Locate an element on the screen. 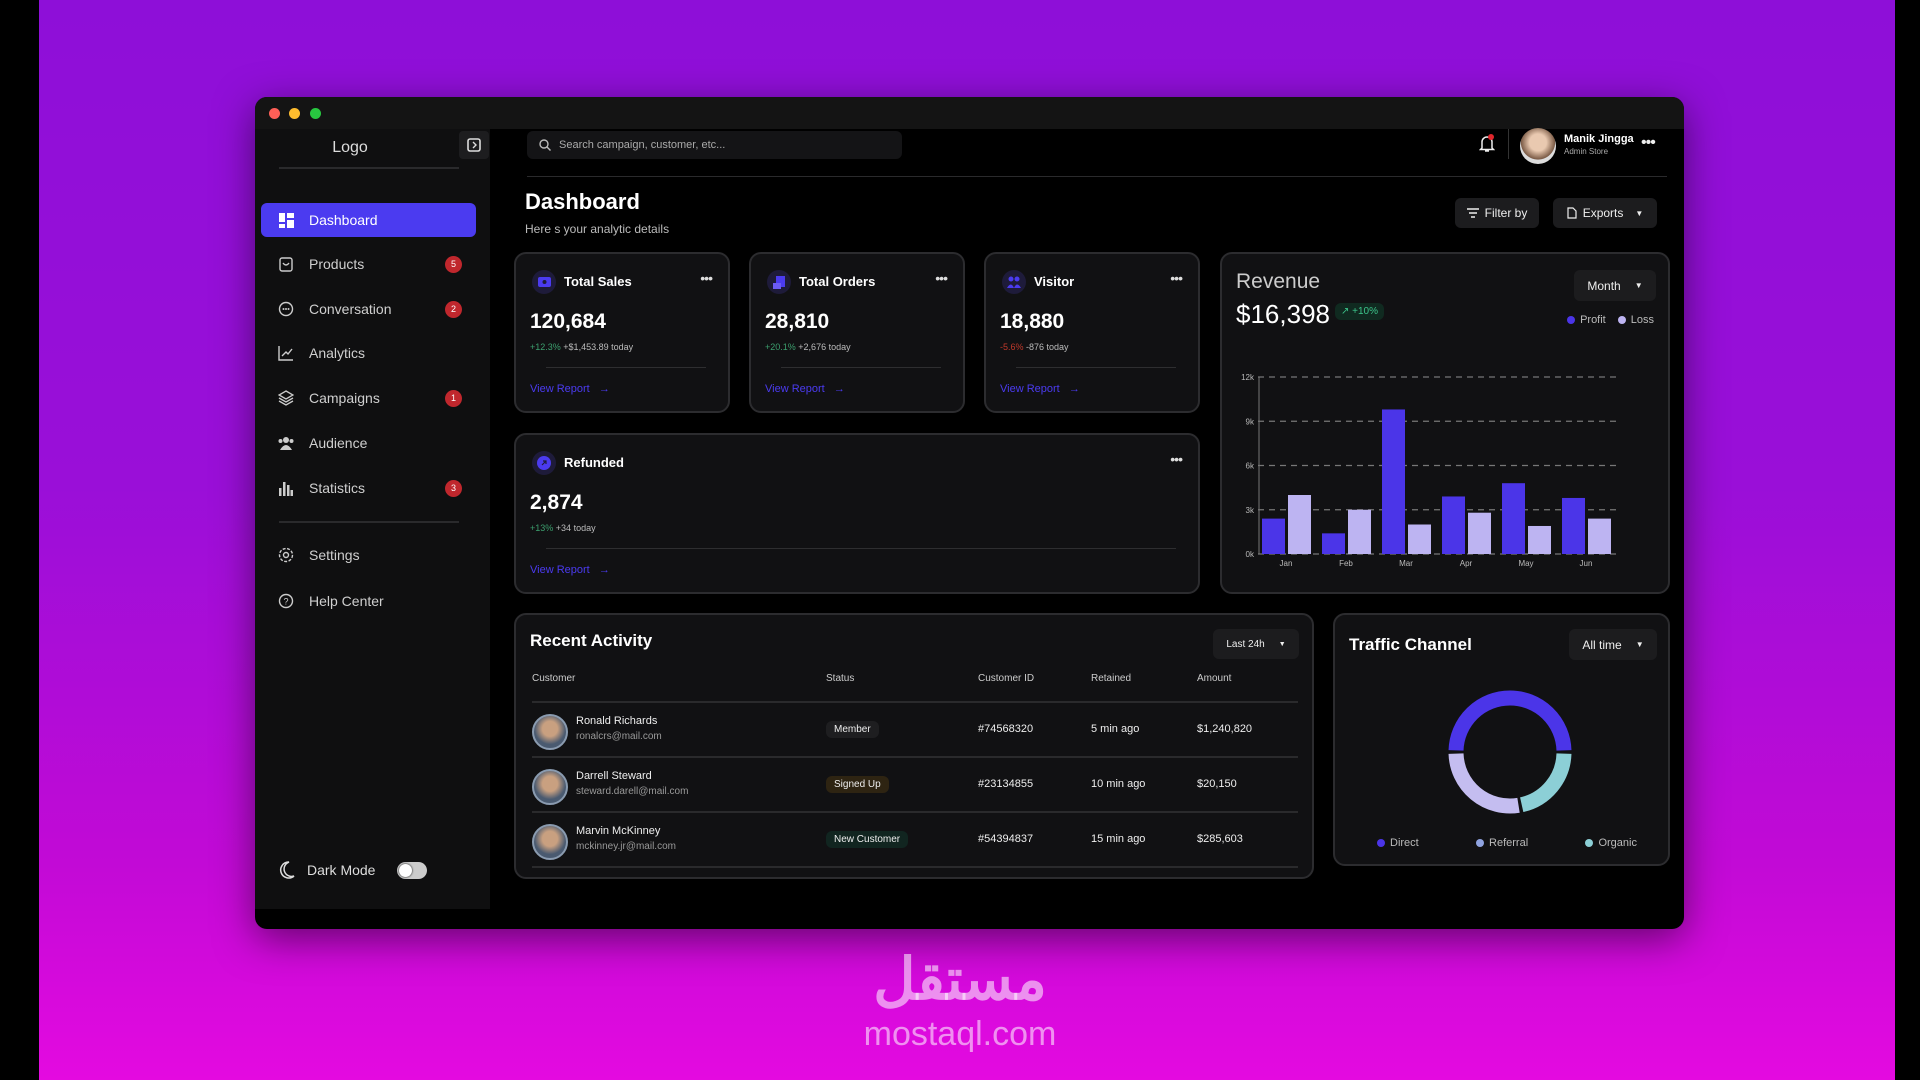 The height and width of the screenshot is (1080, 1920). y-tick-label: 3k is located at coordinates (1250, 510).